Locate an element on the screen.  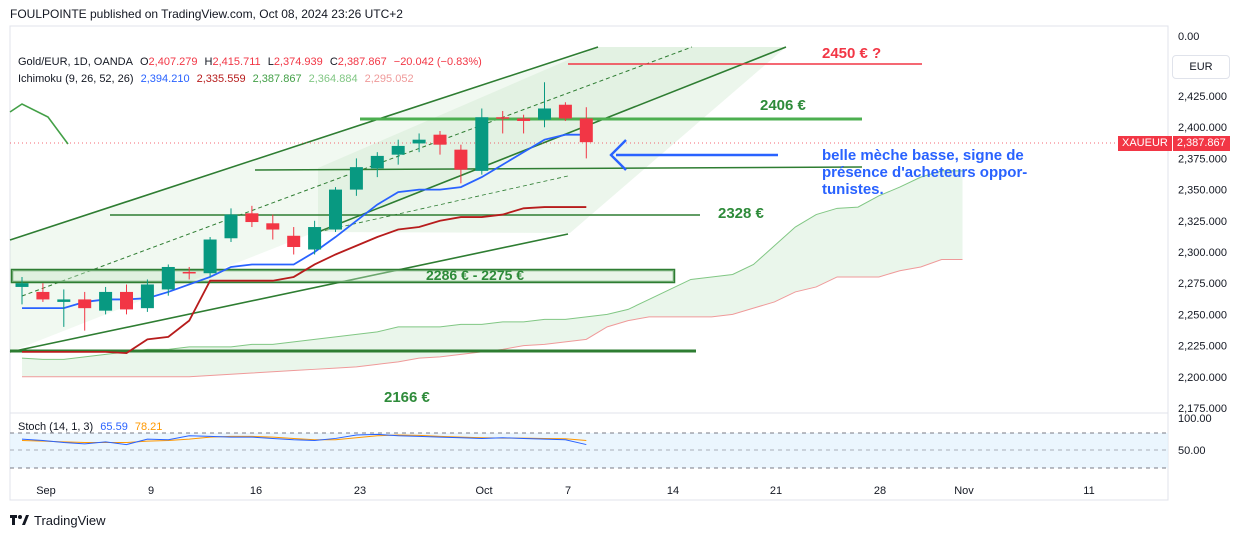
price-tick-label: 2,350.000 is located at coordinates (1202, 191).